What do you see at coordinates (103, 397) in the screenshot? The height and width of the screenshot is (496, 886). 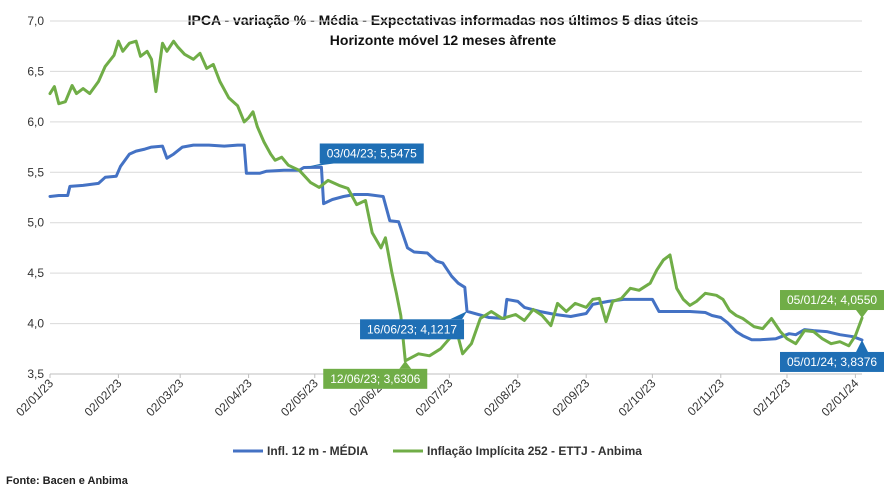 I see `x-tick-label: 02/02/23` at bounding box center [103, 397].